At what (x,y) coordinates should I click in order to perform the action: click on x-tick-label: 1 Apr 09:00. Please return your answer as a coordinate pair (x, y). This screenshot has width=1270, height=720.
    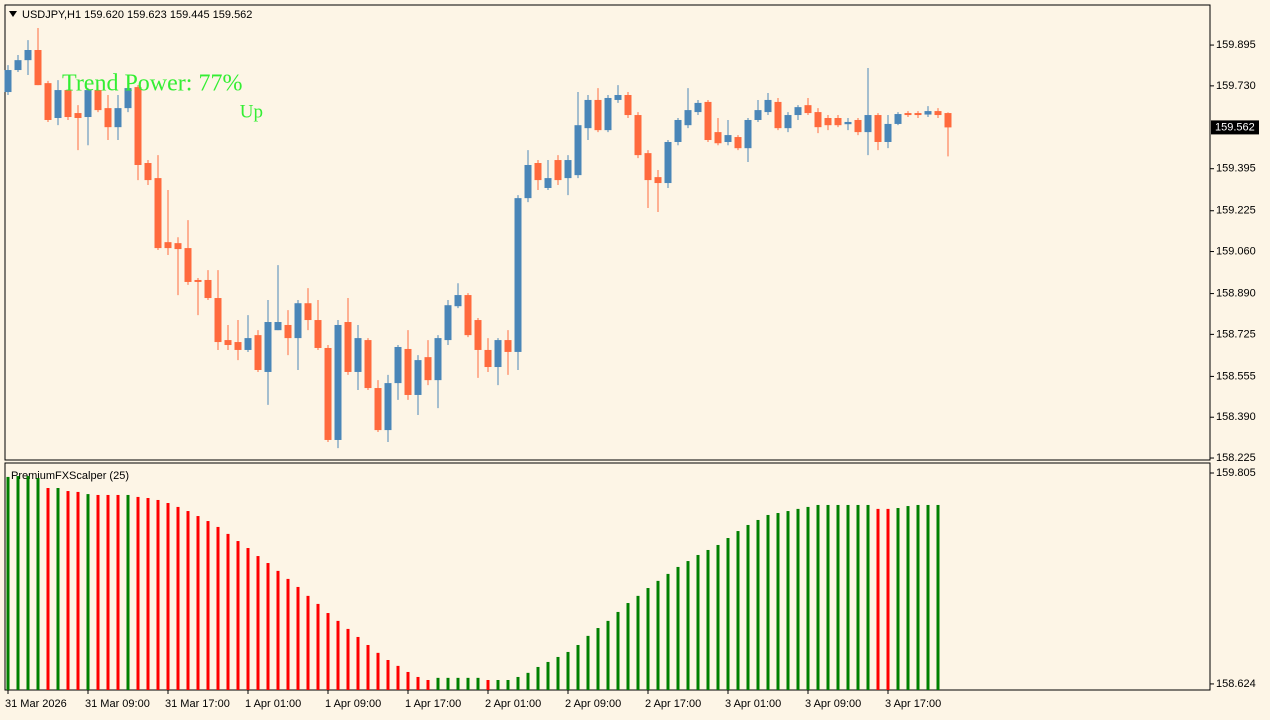
    Looking at the image, I should click on (353, 704).